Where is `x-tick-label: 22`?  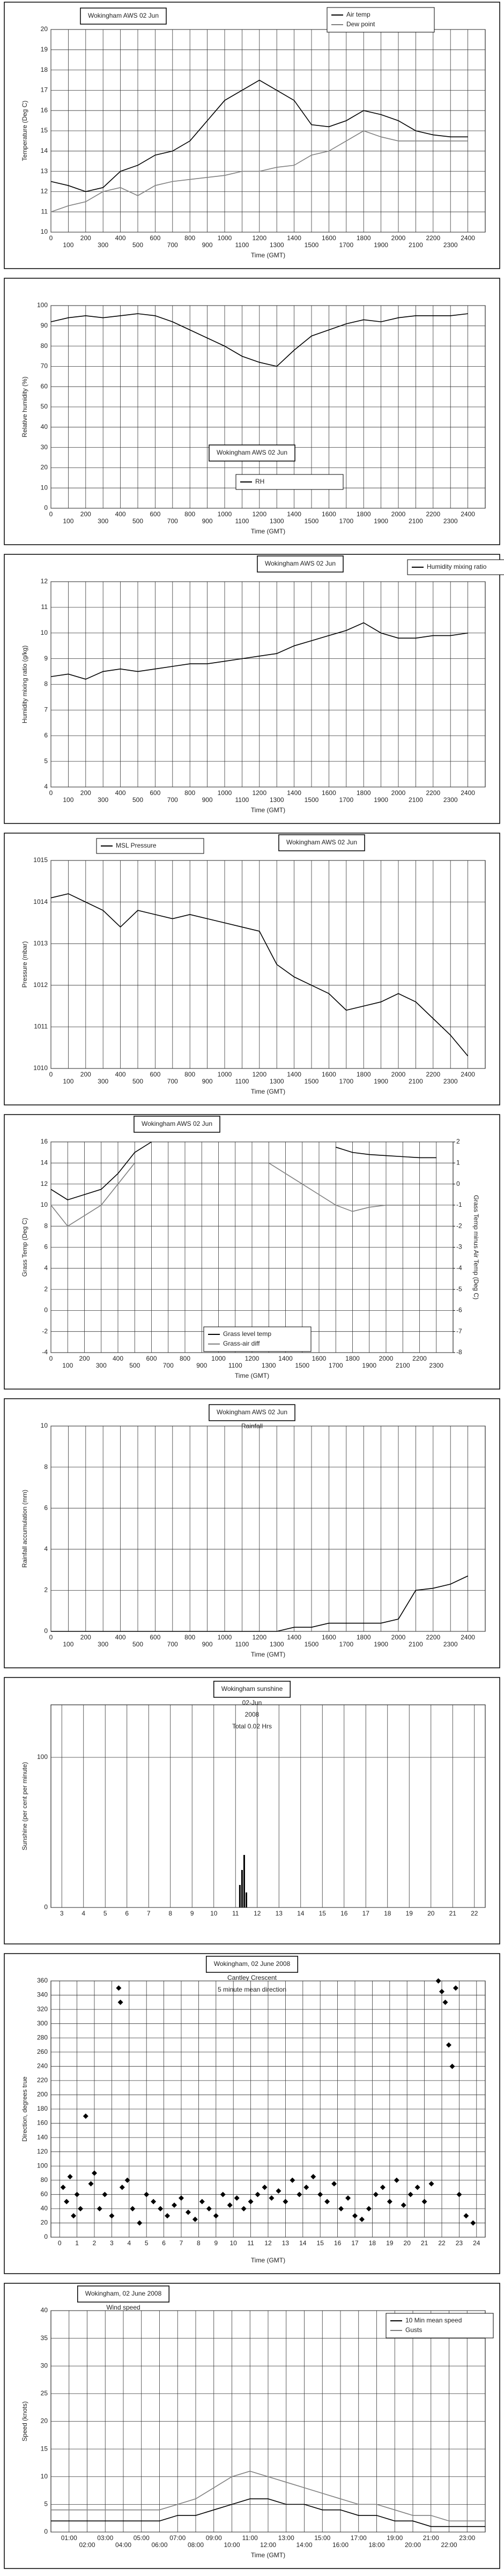
x-tick-label: 22 is located at coordinates (475, 1914).